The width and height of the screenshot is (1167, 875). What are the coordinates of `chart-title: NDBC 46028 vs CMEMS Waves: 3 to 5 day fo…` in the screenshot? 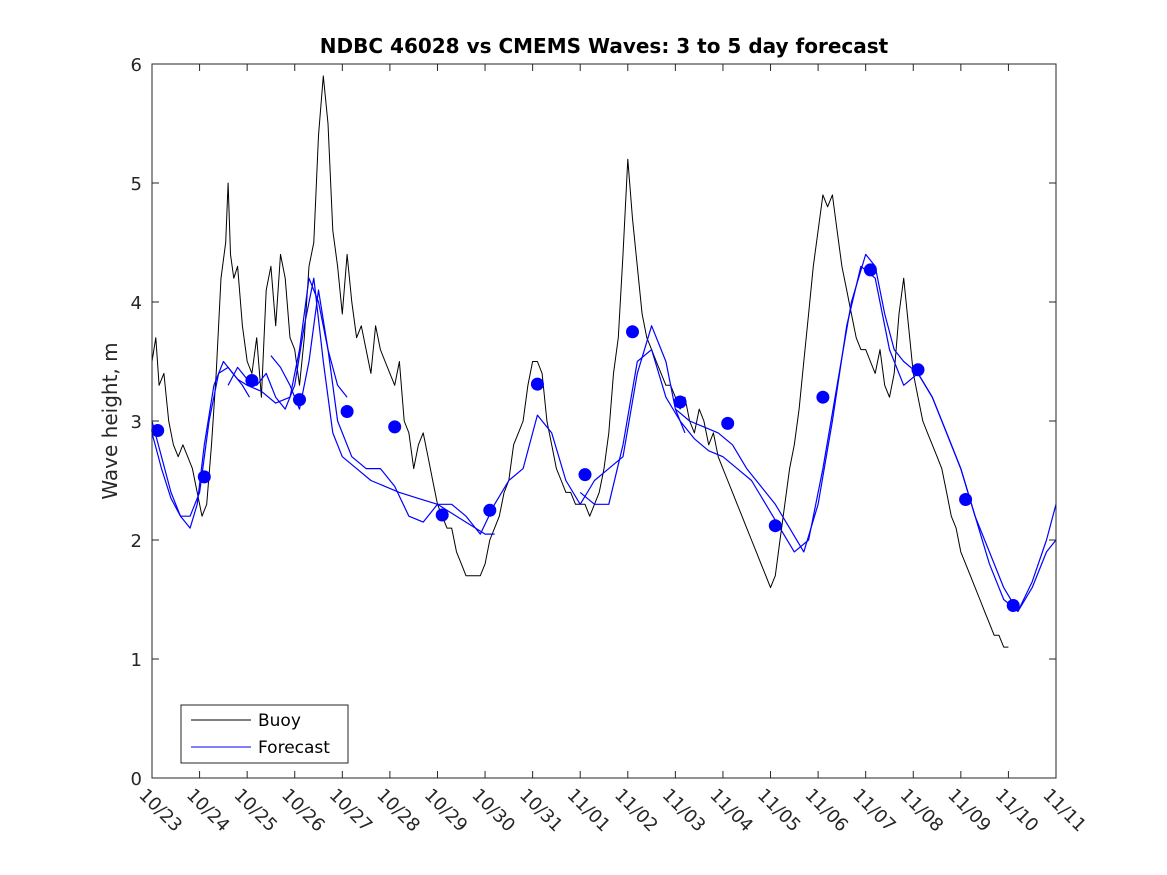 It's located at (604, 46).